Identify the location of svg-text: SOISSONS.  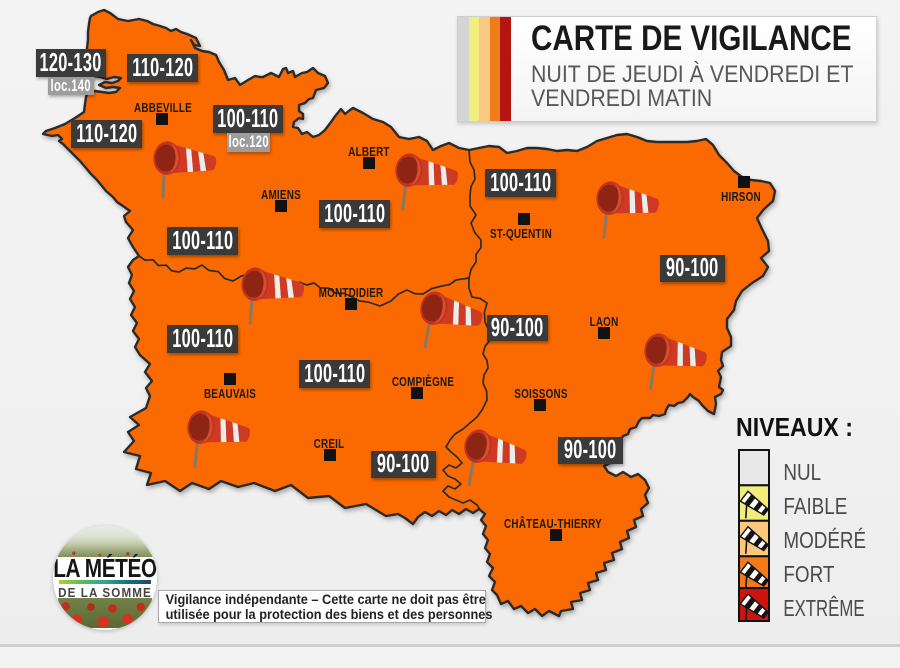
(540, 395).